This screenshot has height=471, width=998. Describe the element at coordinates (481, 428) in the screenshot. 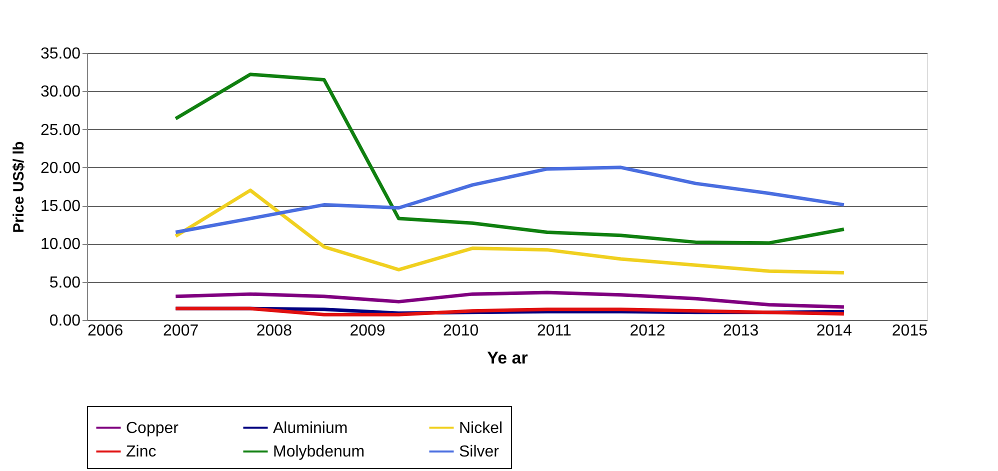

I see `legend-label: Nickel` at that location.